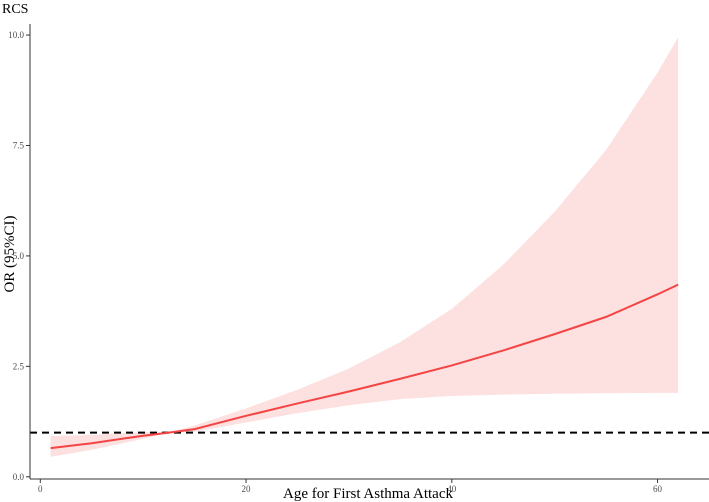 Image resolution: width=709 pixels, height=502 pixels. I want to click on y-tick-label: 2.5, so click(19, 366).